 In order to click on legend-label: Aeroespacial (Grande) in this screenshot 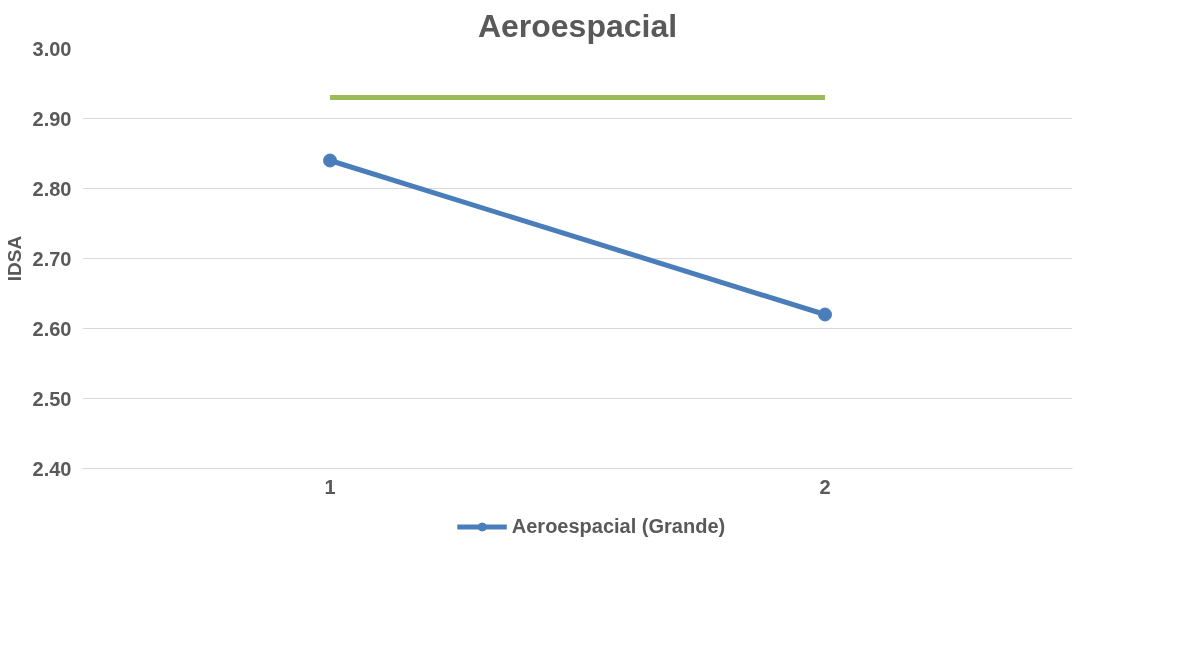, I will do `click(618, 526)`.